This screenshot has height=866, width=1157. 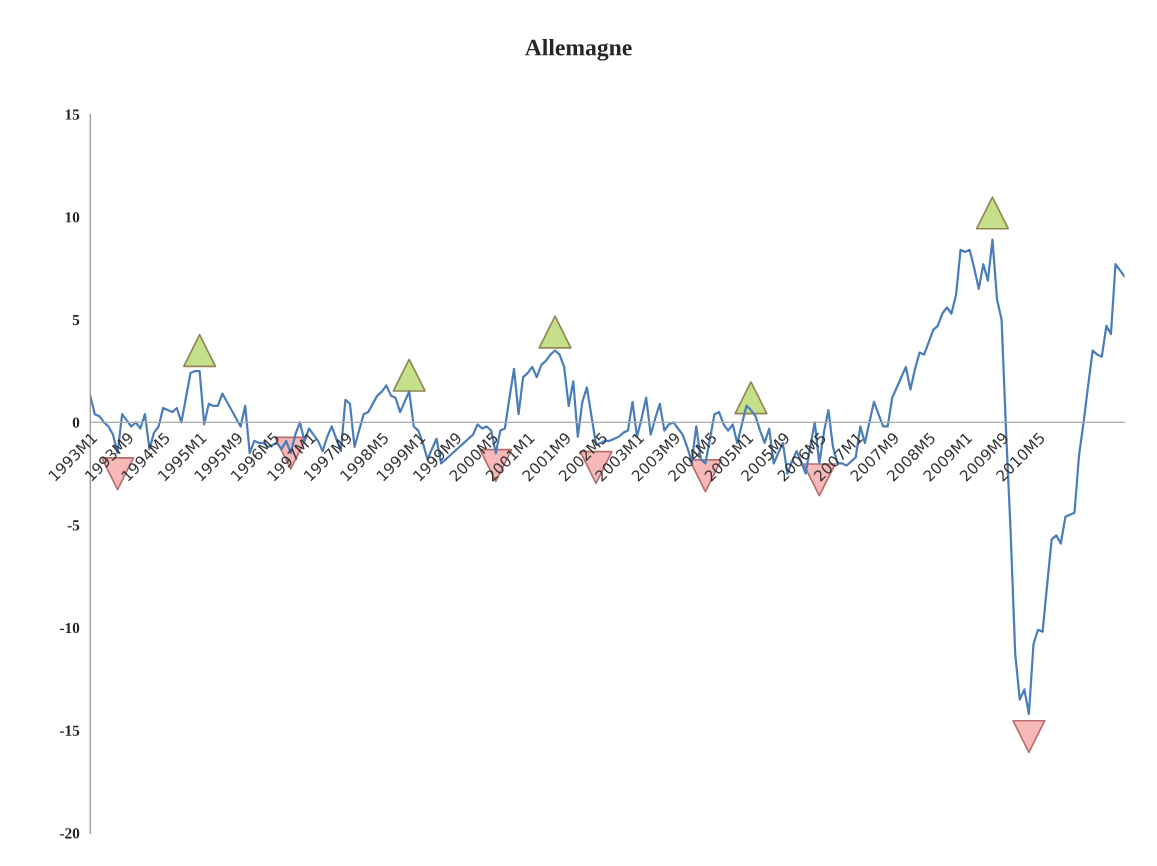 I want to click on y-tick-label: -5, so click(x=73, y=525).